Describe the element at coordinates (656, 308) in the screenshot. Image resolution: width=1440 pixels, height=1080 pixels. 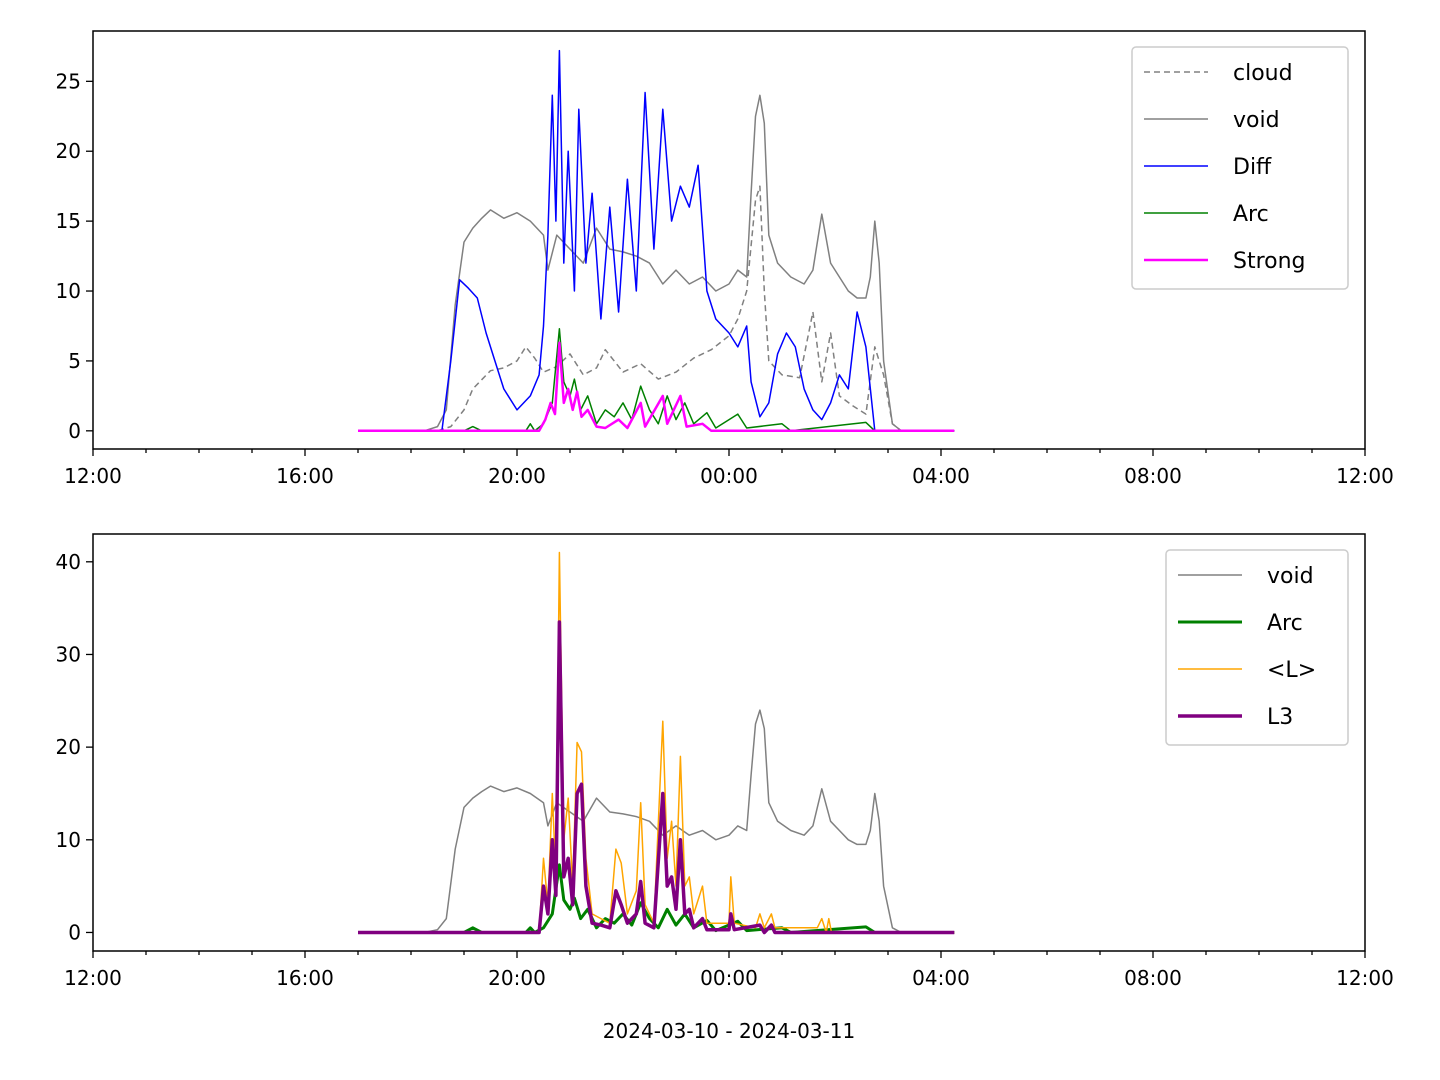
I see `series-line-cloud` at that location.